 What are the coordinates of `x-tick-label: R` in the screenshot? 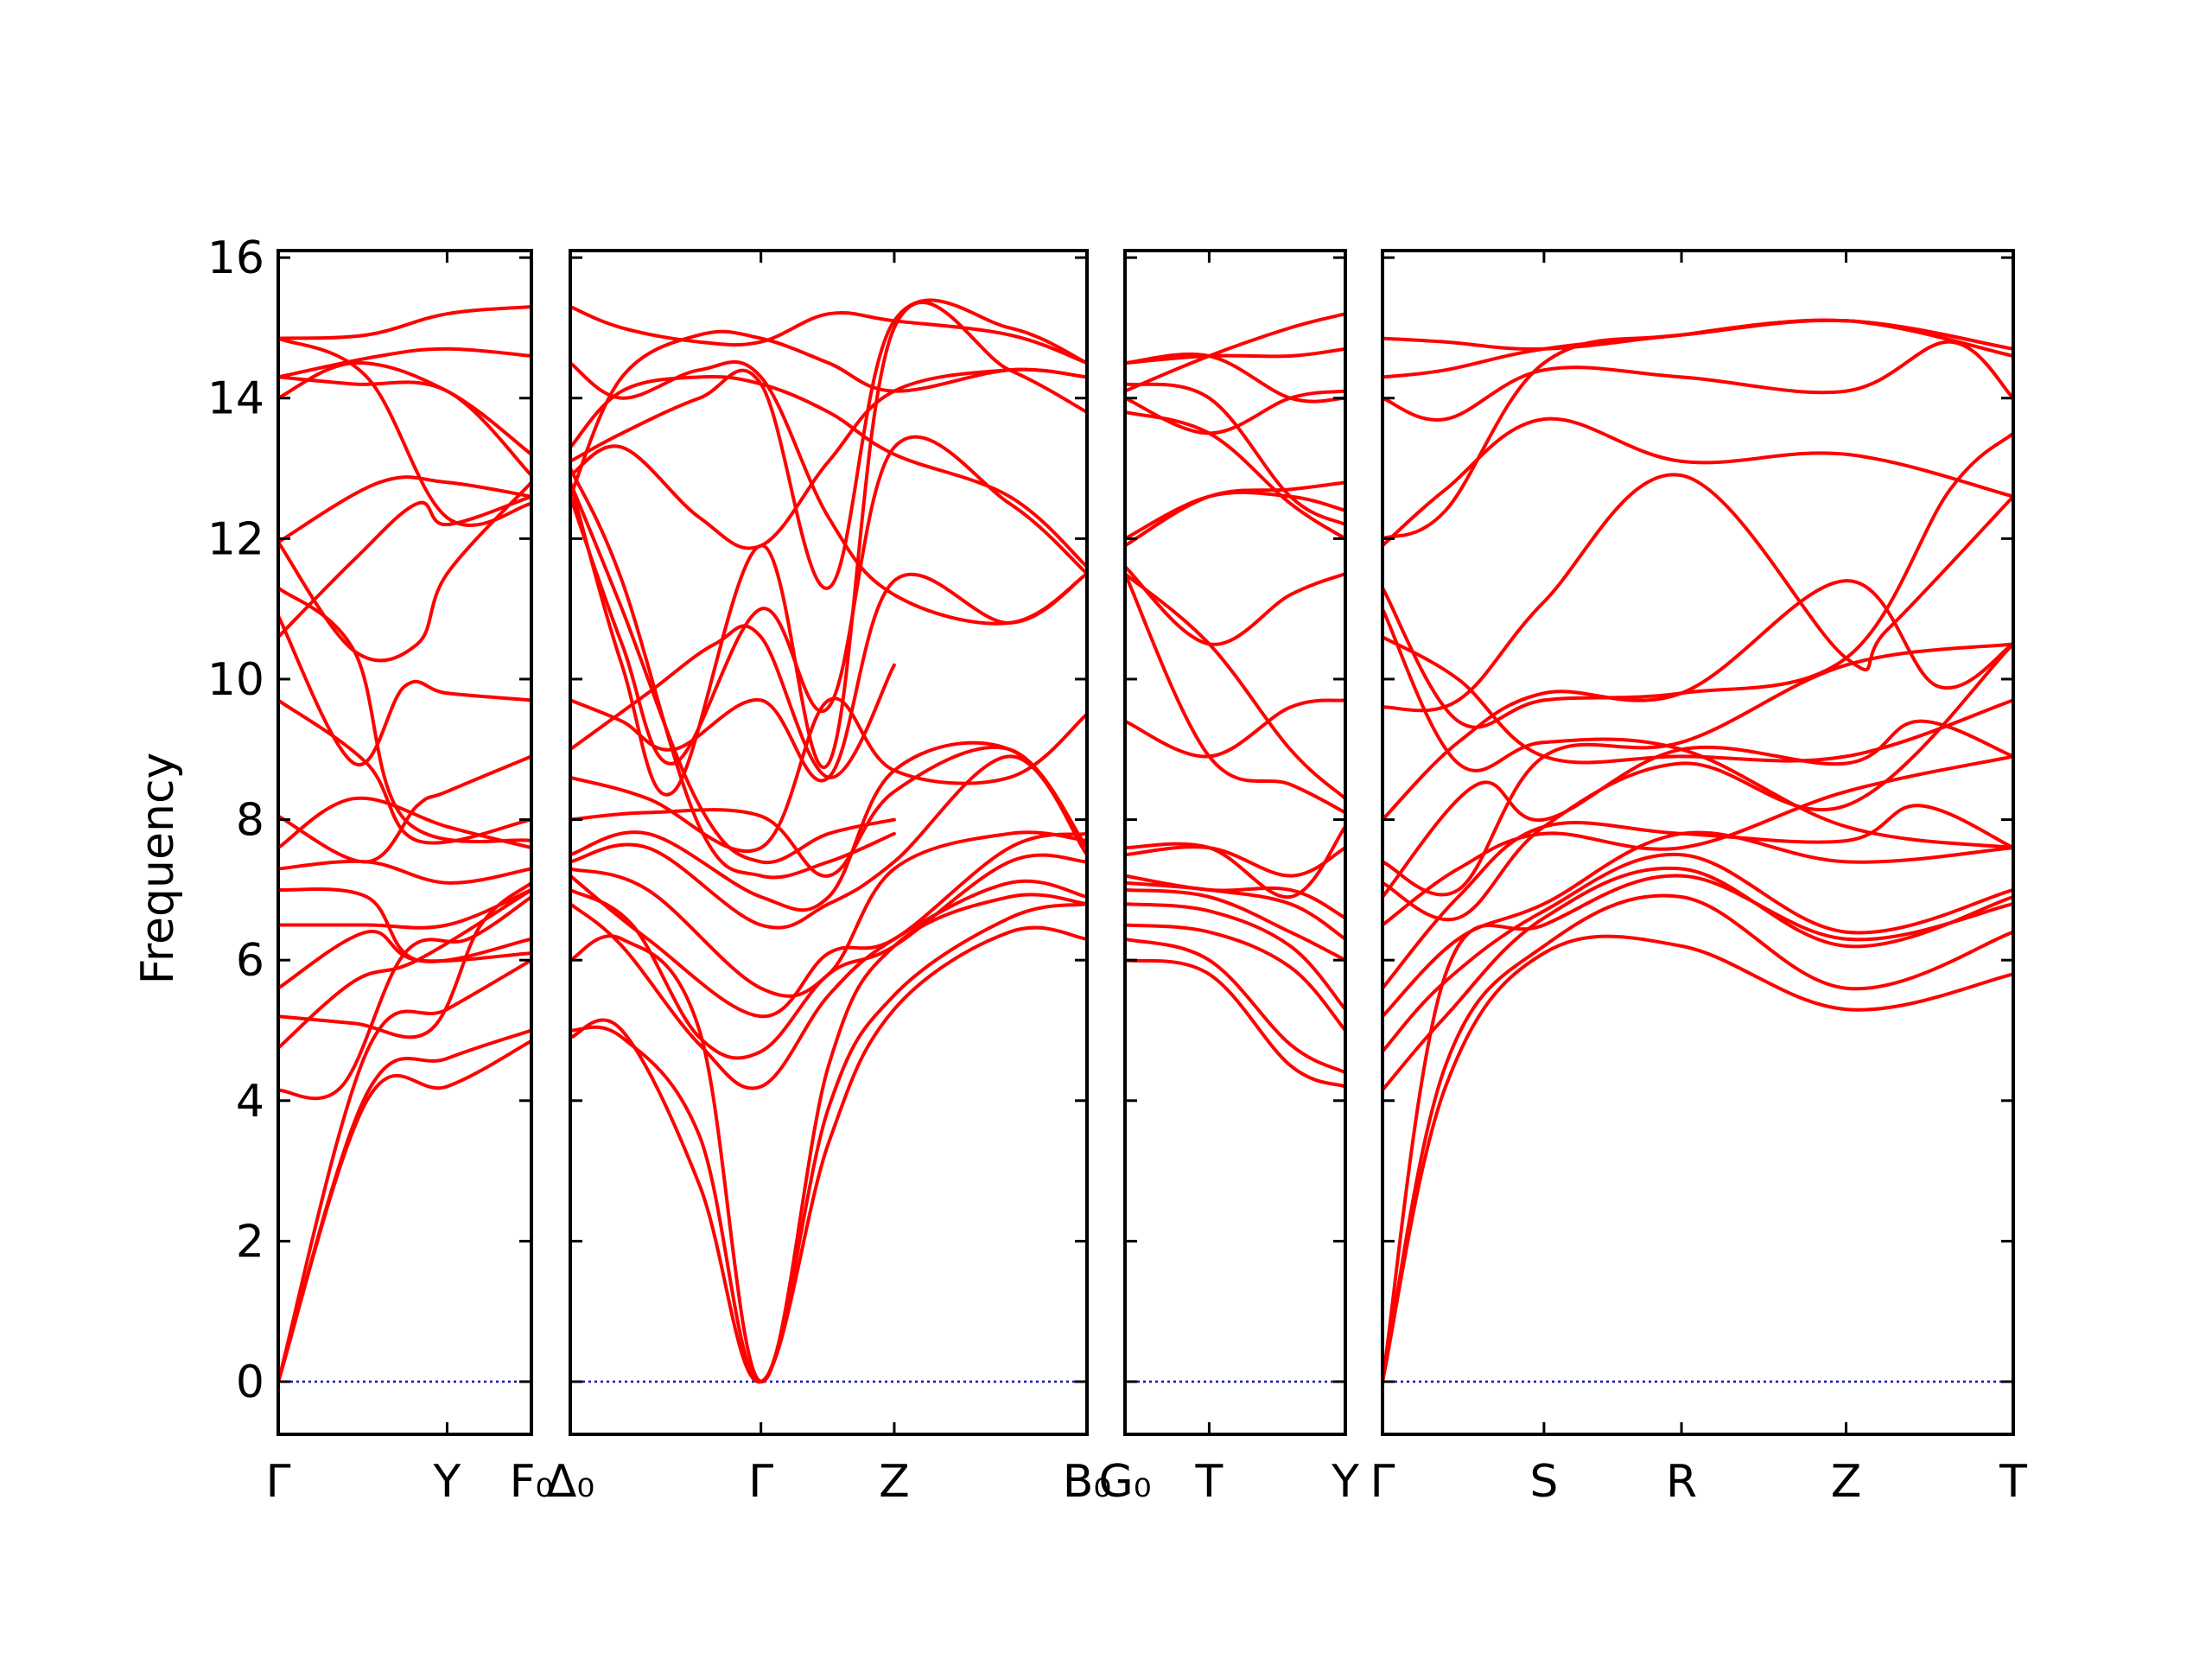 It's located at (1681, 1482).